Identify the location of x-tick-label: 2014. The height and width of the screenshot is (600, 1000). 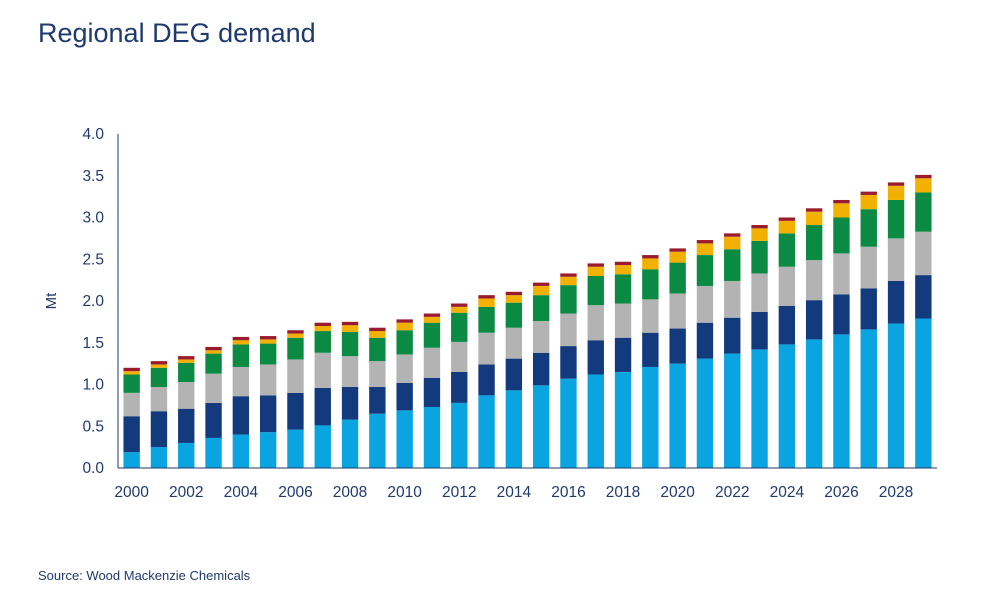
(514, 492).